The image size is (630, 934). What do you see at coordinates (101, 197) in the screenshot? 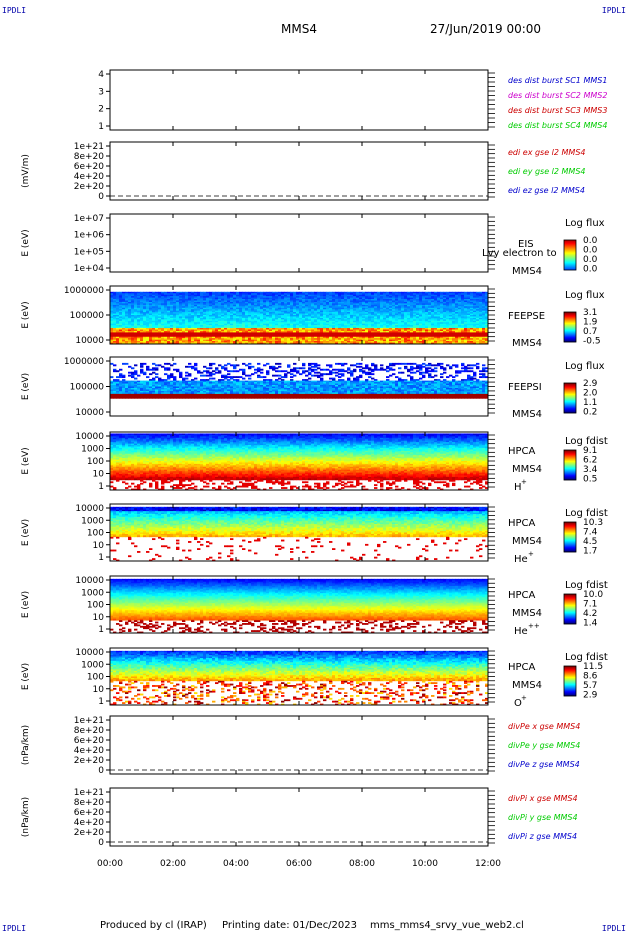
I see `y-tick-label: 0` at bounding box center [101, 197].